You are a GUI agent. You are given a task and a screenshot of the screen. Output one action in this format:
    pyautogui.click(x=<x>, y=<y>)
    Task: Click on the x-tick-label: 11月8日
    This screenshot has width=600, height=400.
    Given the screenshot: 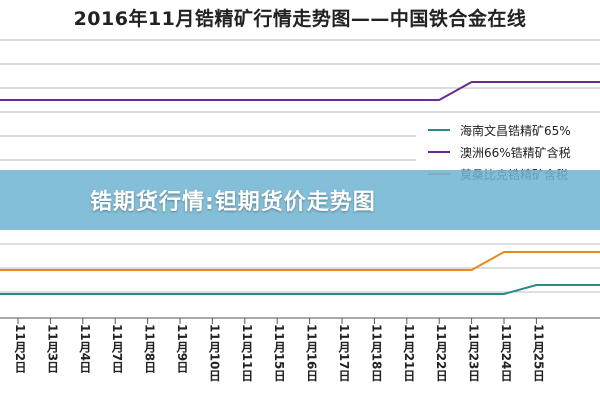 What is the action you would take?
    pyautogui.click(x=149, y=349)
    